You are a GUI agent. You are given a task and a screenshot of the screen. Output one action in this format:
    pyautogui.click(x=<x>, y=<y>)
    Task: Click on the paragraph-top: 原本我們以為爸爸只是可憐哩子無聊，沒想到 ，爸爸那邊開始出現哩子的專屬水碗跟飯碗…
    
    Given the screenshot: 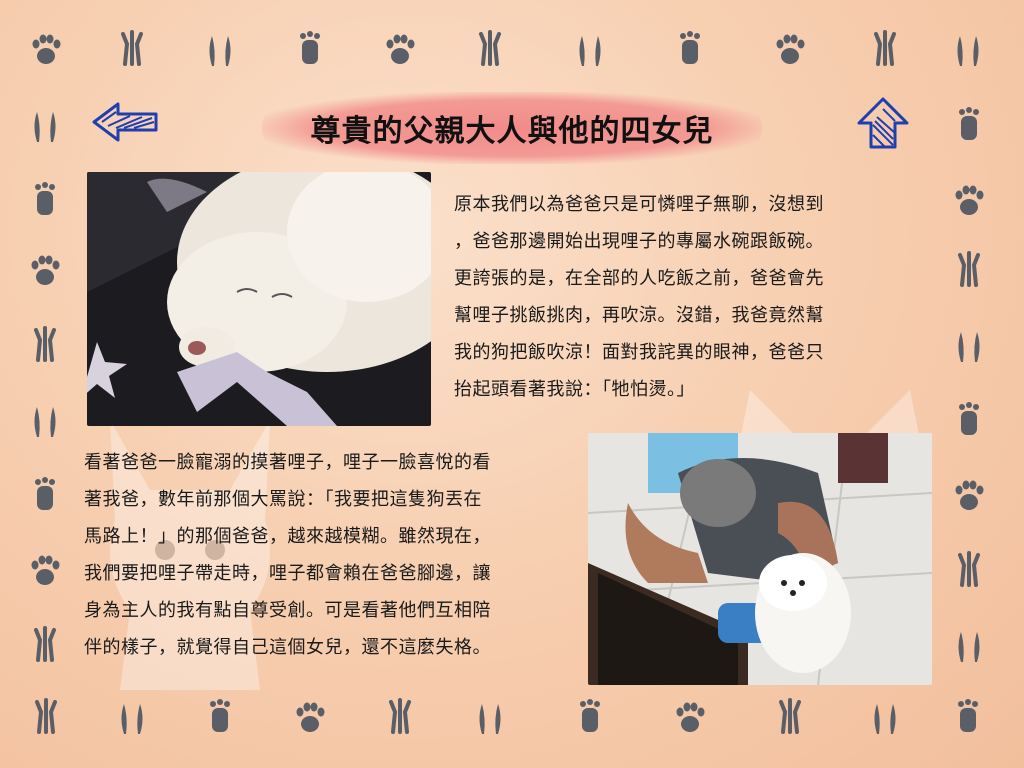 What is the action you would take?
    pyautogui.click(x=639, y=297)
    